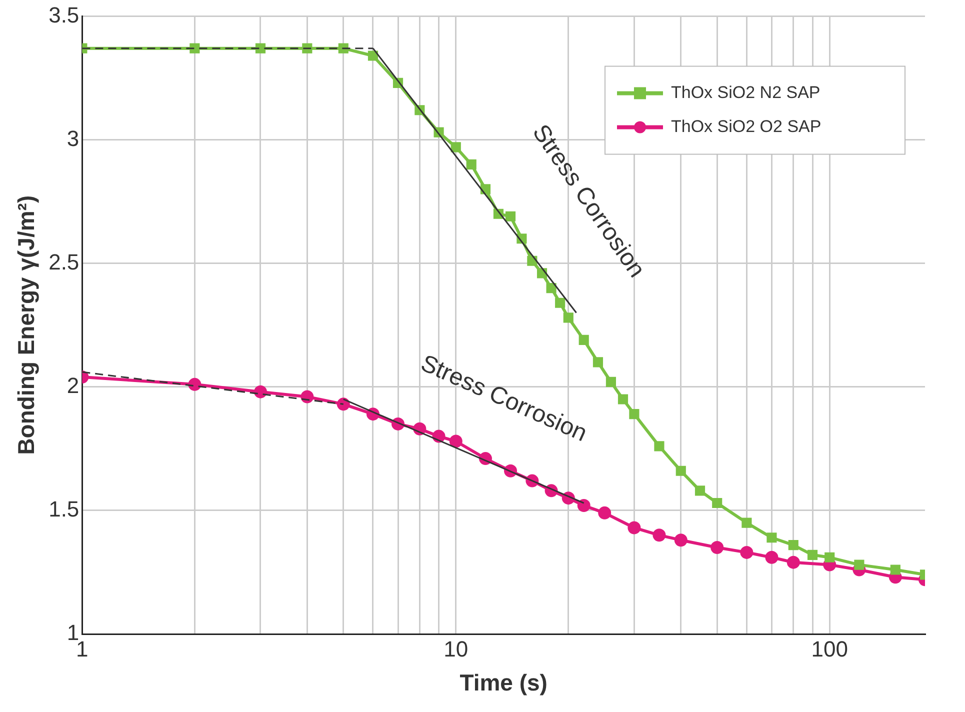 The image size is (965, 712). What do you see at coordinates (73, 385) in the screenshot?
I see `y-tick-label: 2` at bounding box center [73, 385].